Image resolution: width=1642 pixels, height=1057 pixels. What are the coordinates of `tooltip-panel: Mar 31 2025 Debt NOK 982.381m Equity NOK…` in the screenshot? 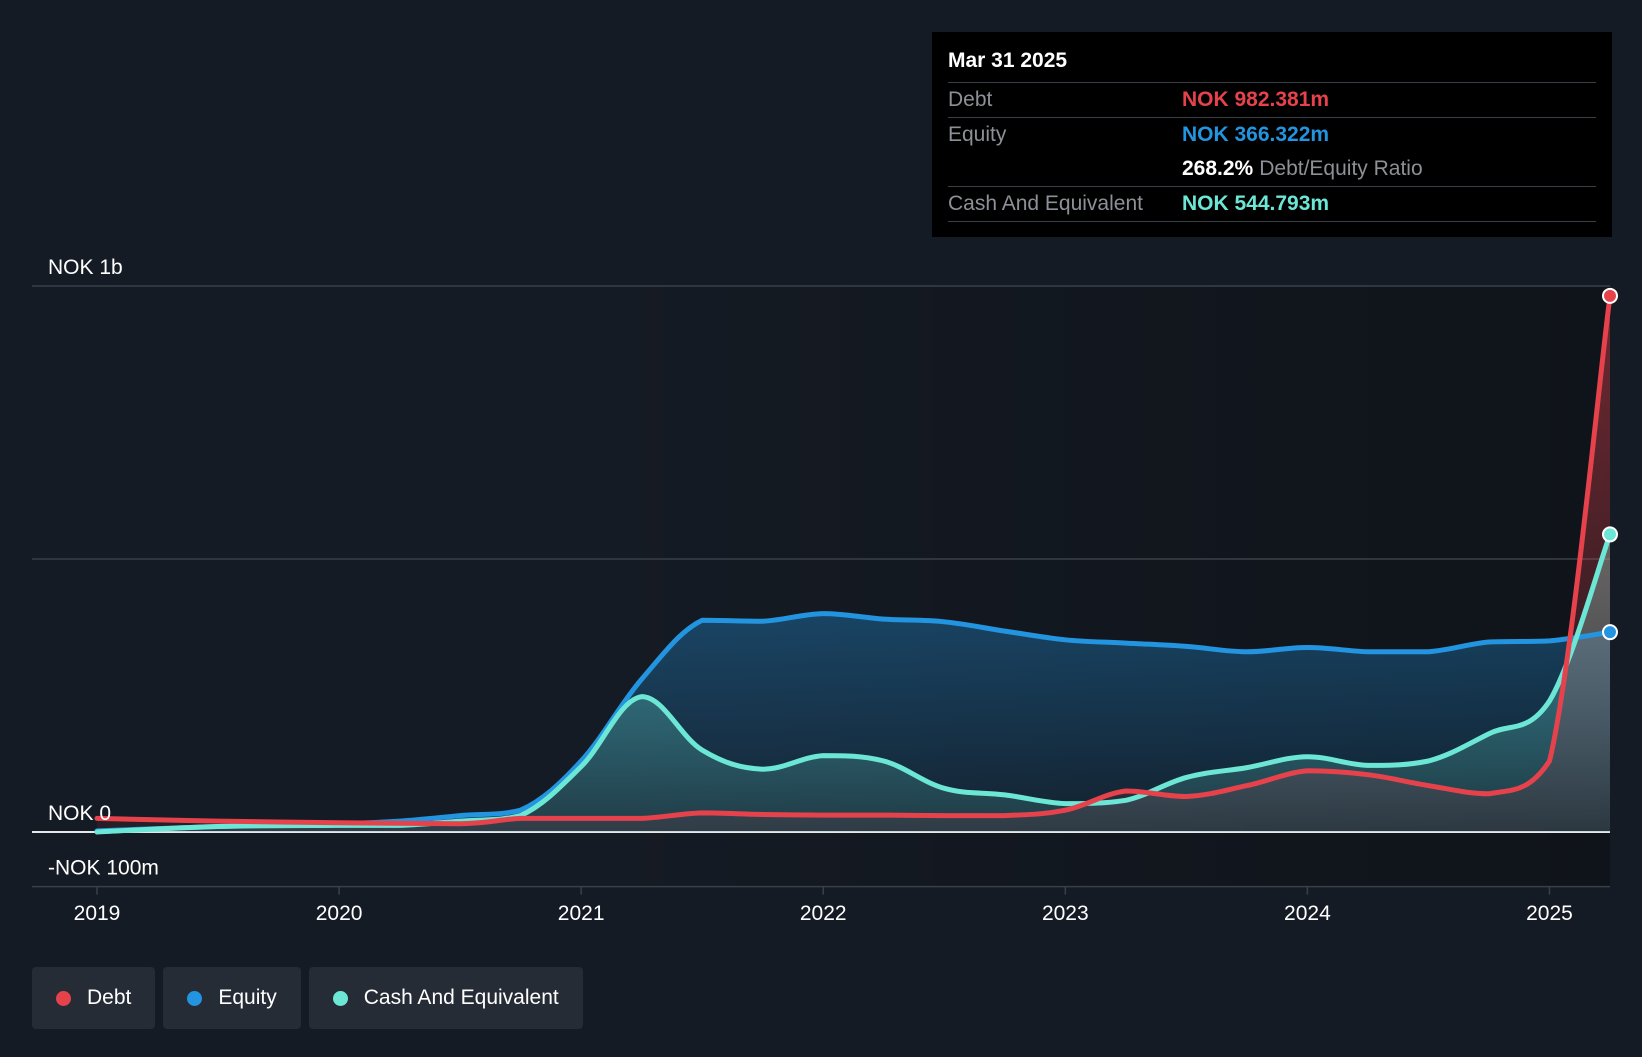 It's located at (1272, 134).